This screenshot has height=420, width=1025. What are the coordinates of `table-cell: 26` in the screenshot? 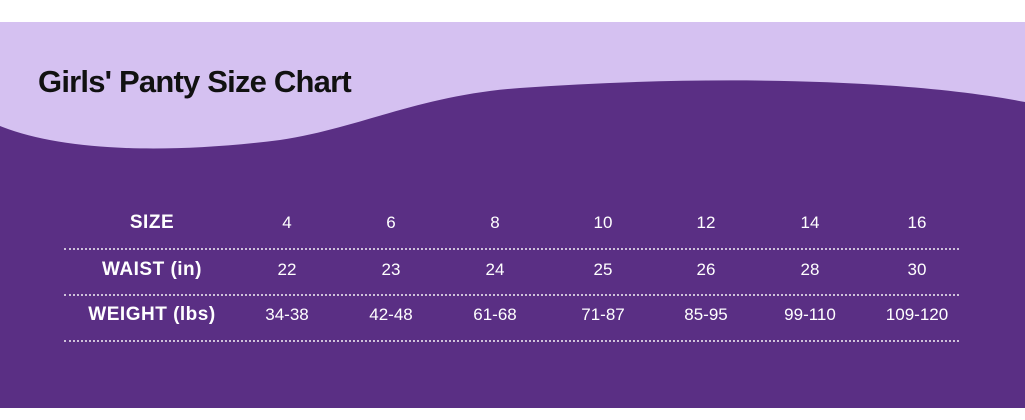 It's located at (706, 269).